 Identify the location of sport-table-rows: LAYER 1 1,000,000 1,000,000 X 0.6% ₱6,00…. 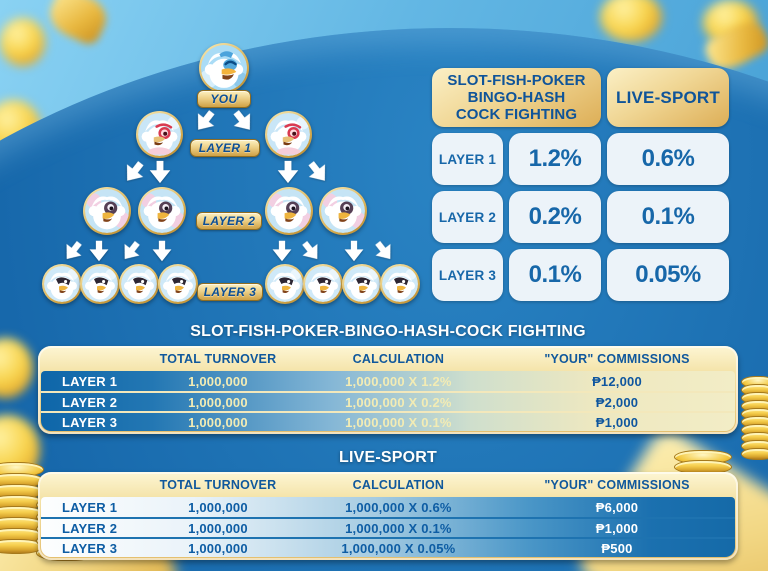
(388, 527).